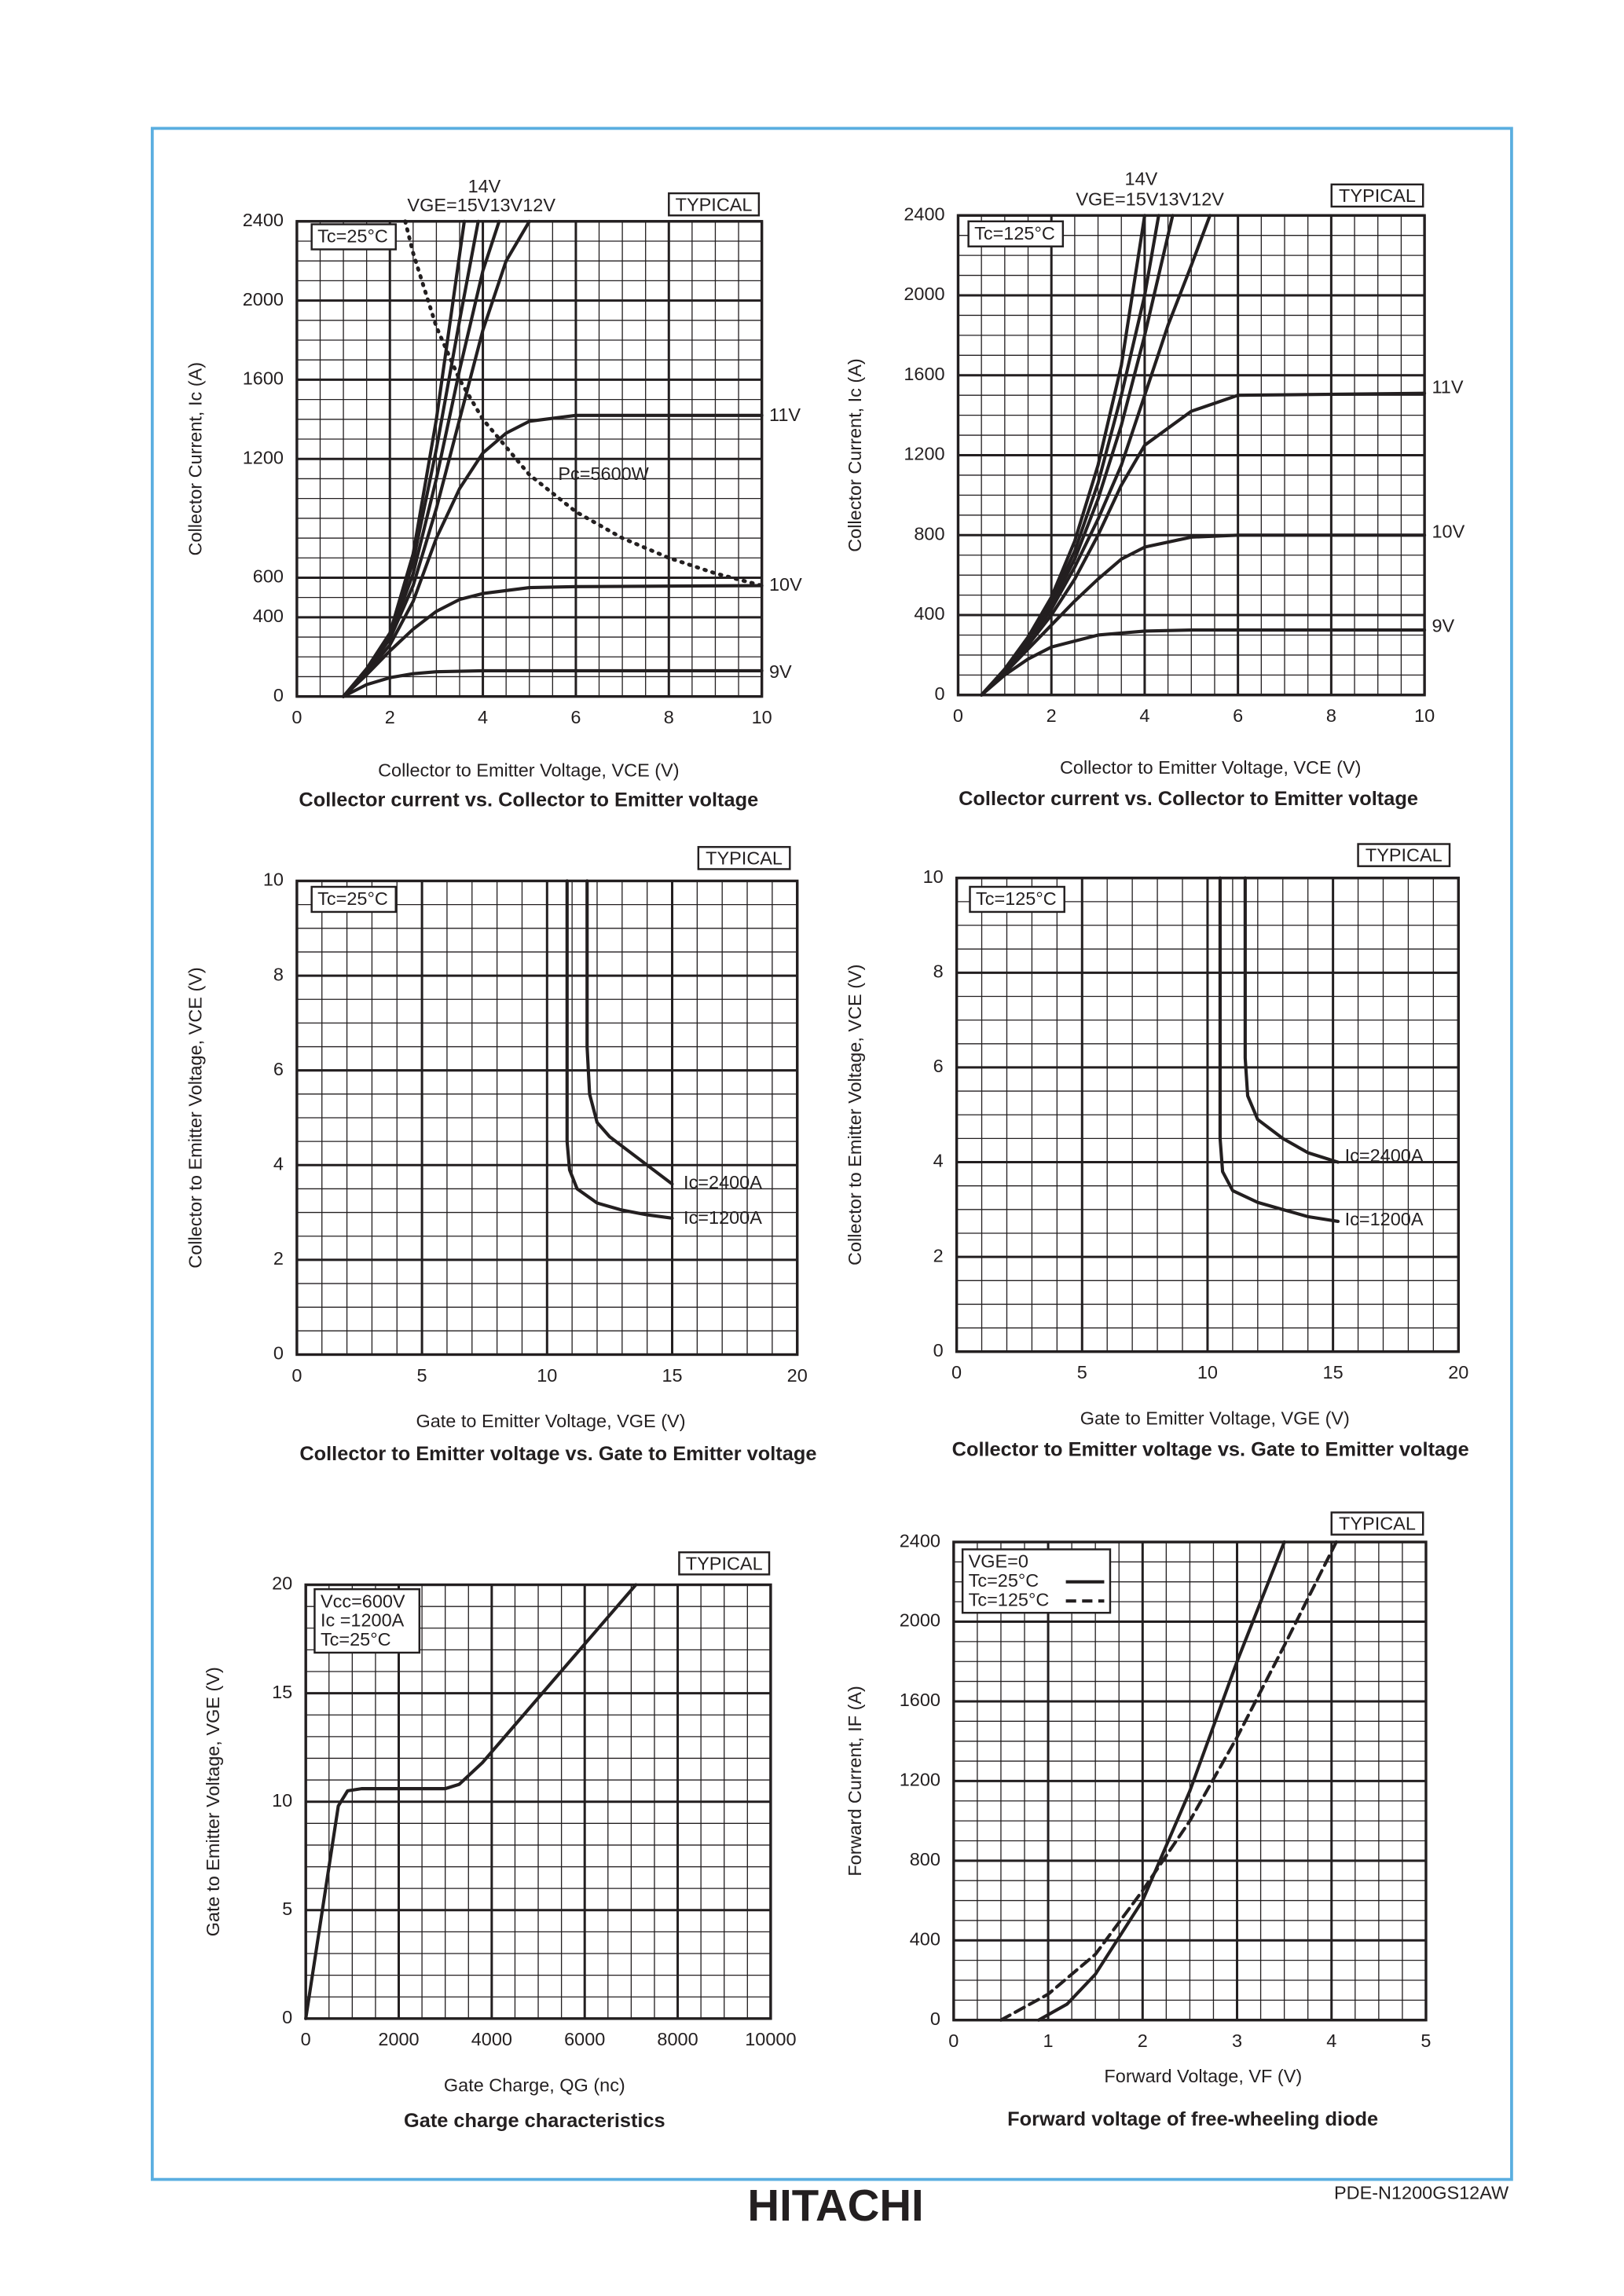  Describe the element at coordinates (939, 971) in the screenshot. I see `y-tick-label: 8` at that location.